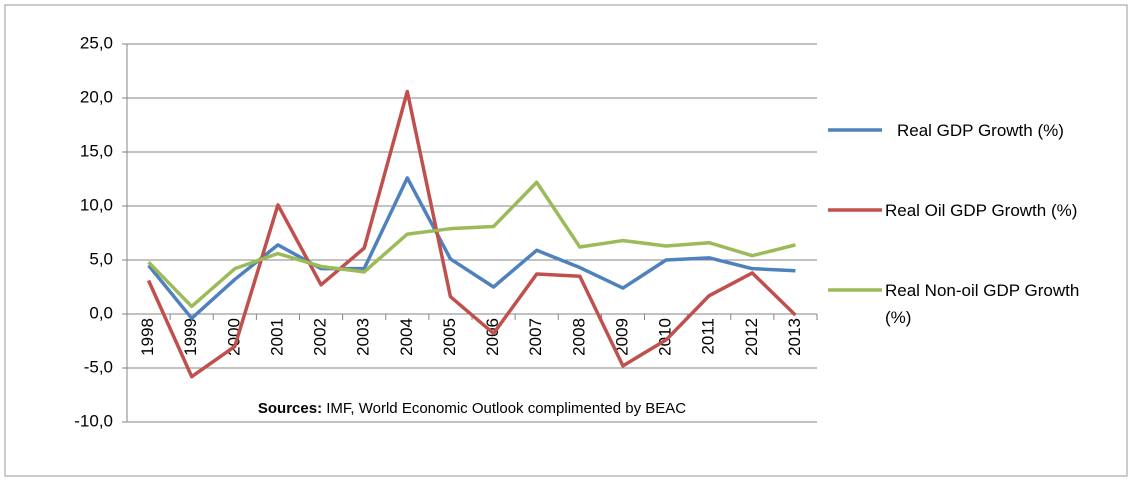 This screenshot has height=481, width=1132. Describe the element at coordinates (320, 337) in the screenshot. I see `x-tick-label: 2002` at that location.